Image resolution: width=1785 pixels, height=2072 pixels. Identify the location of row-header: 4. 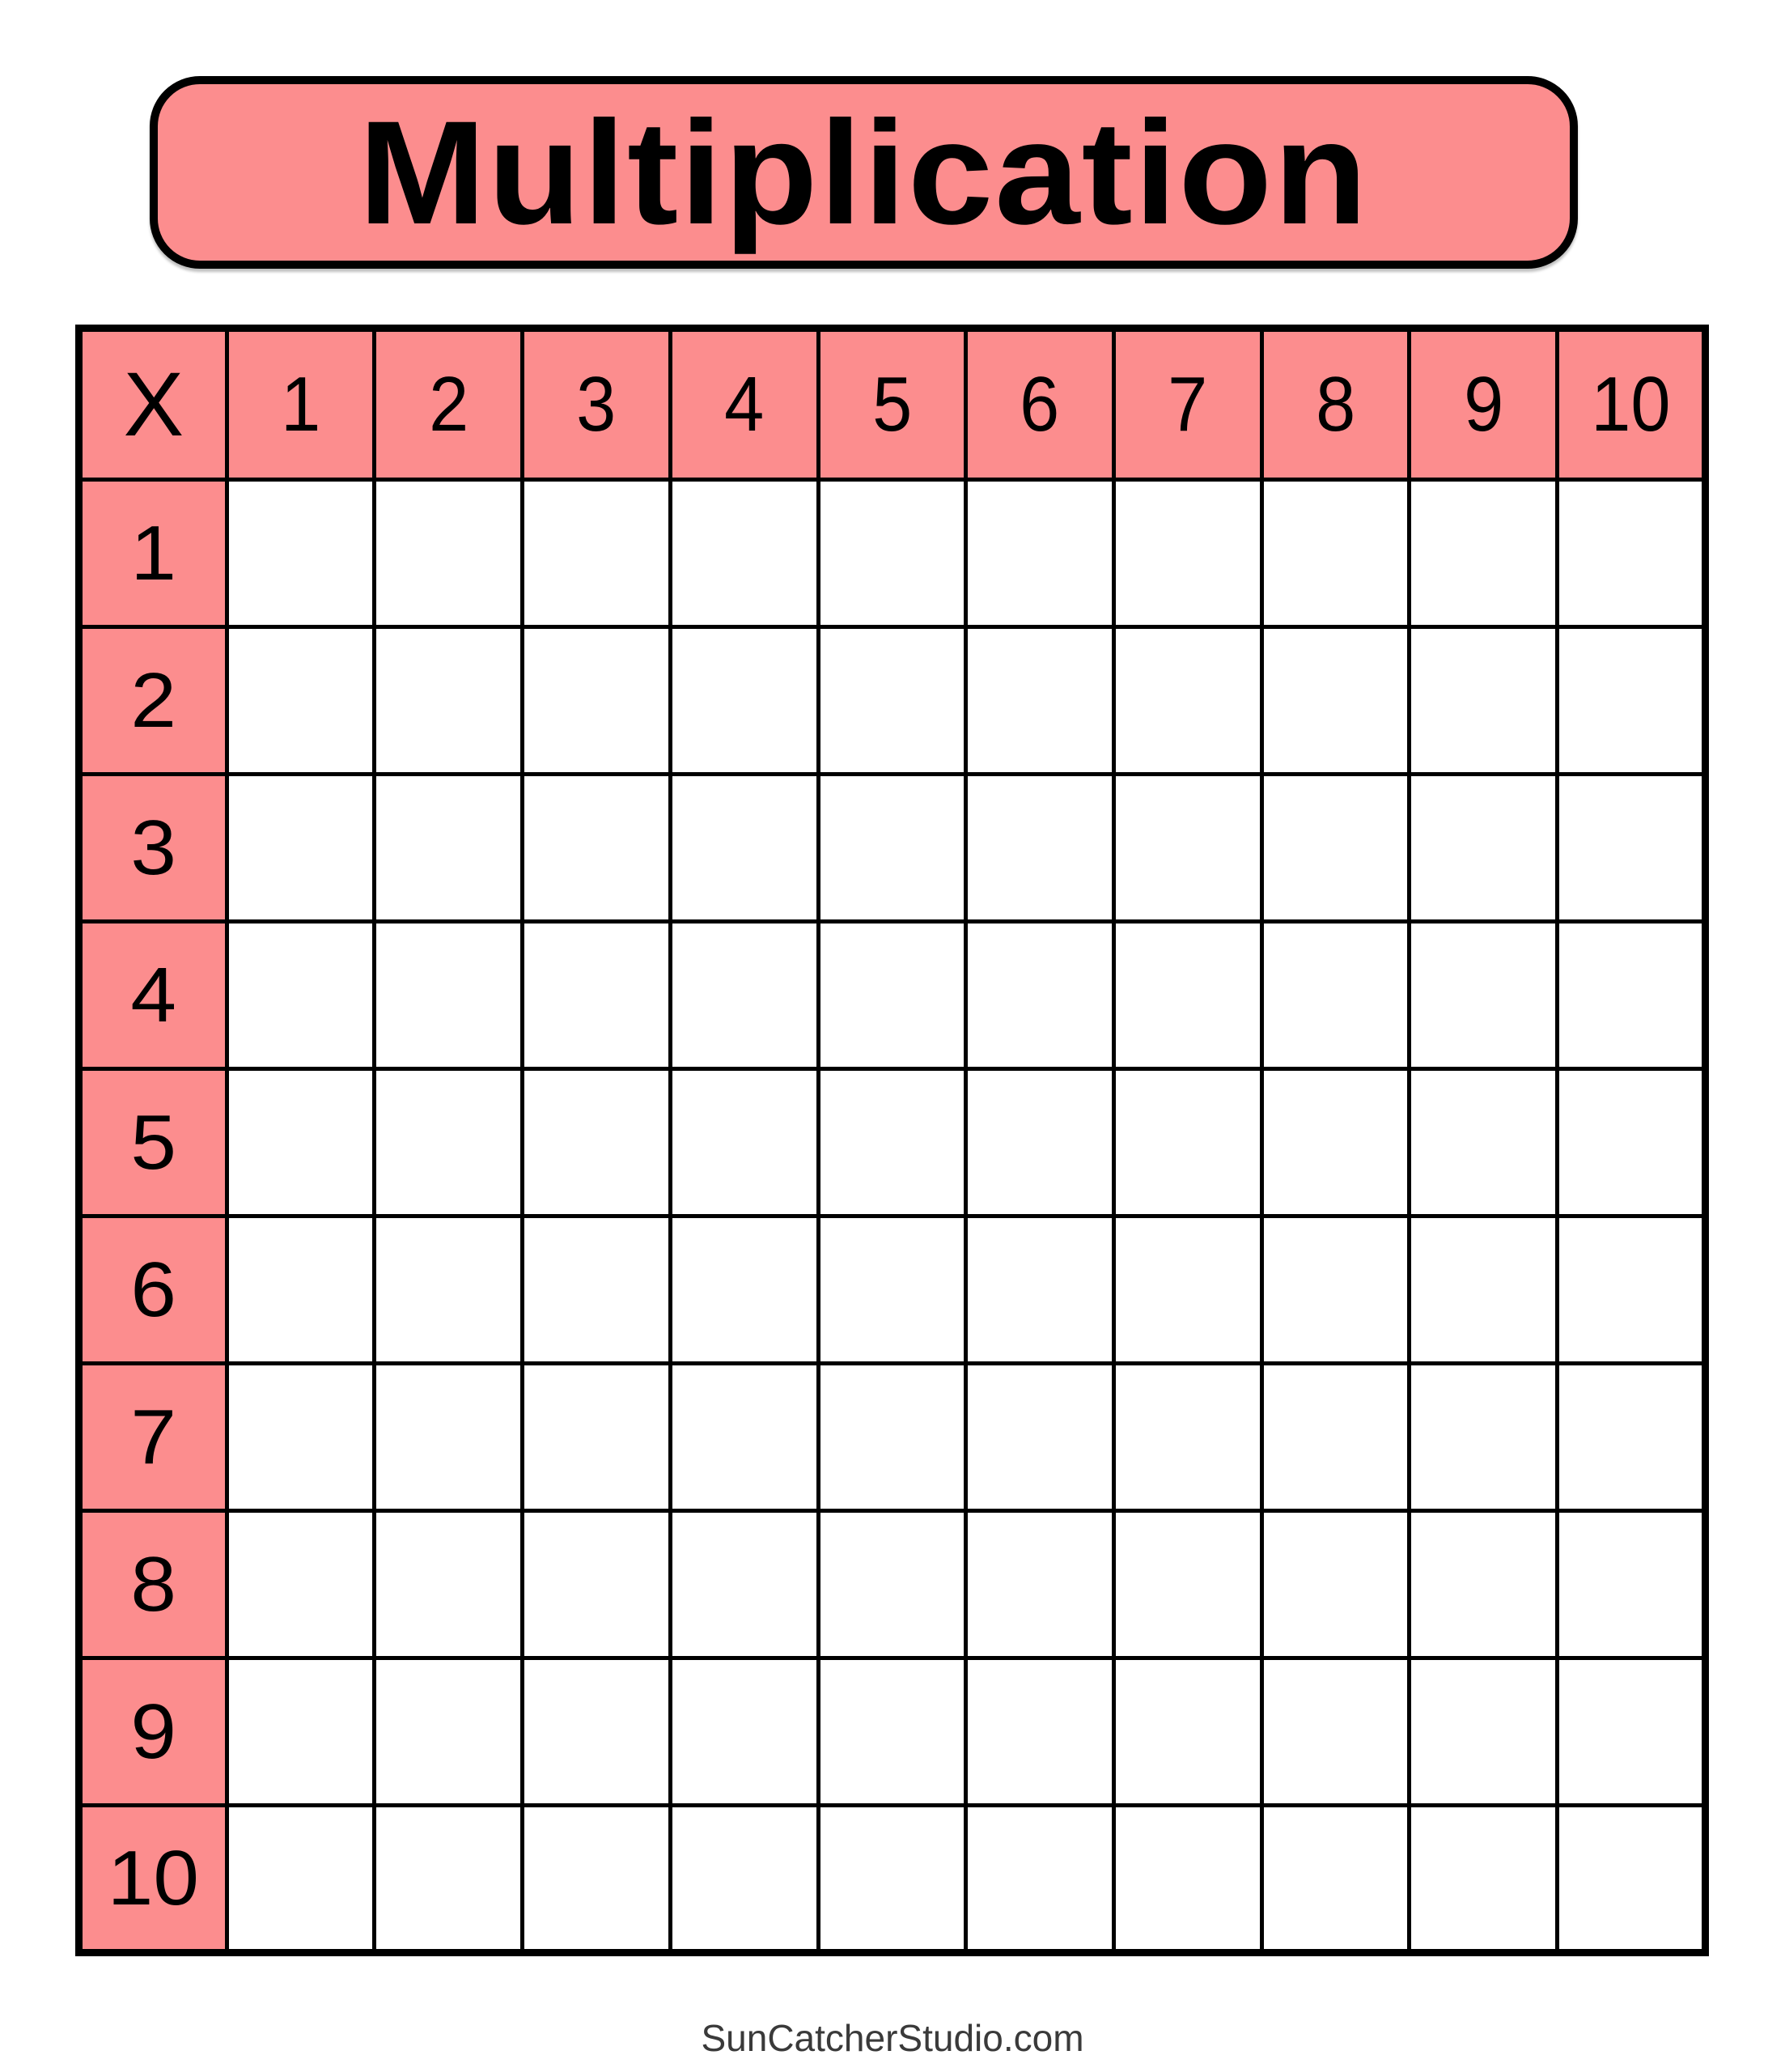
(153, 995).